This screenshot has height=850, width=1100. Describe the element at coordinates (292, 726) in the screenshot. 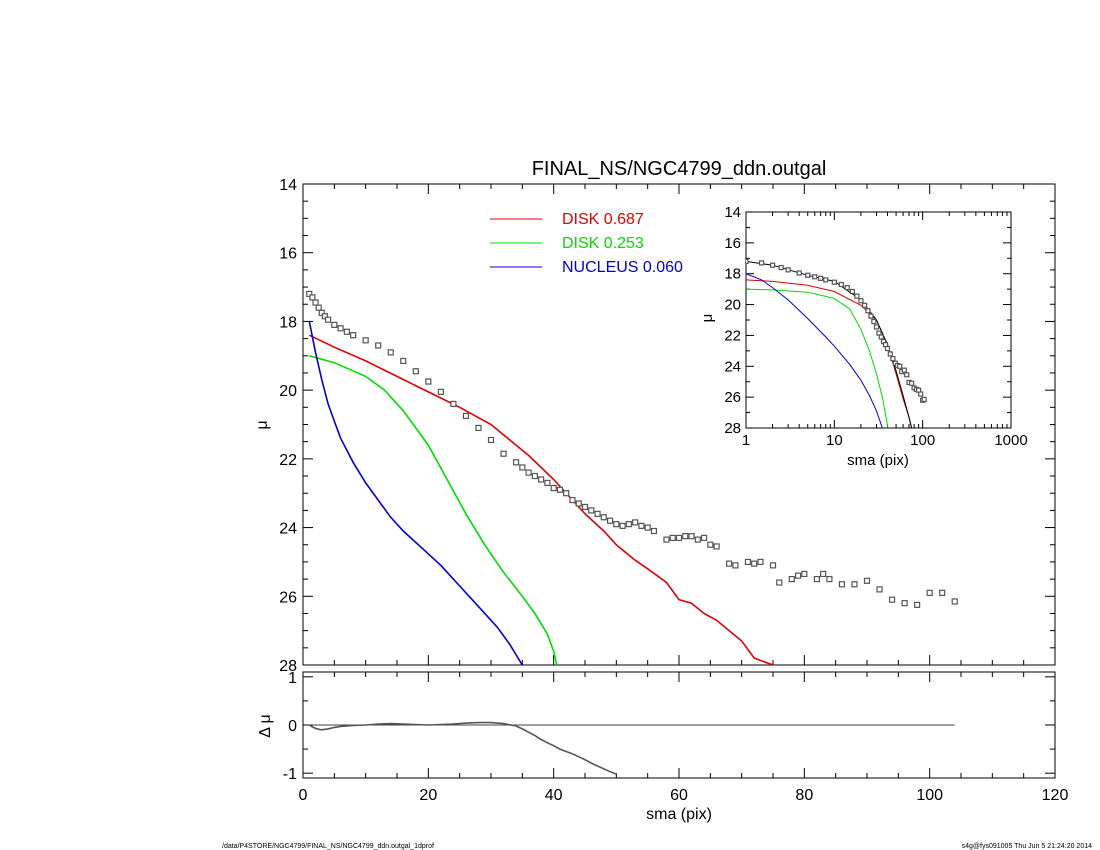

I see `residual-y-tick-label: 0` at that location.